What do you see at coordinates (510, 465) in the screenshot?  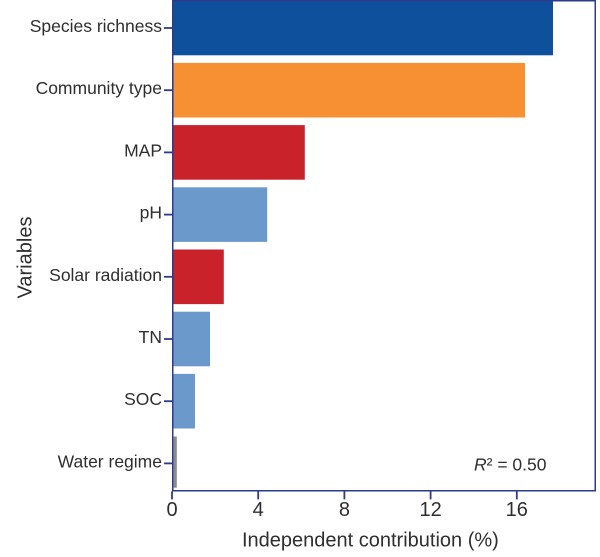 I see `svg-text: R² = 0.50` at bounding box center [510, 465].